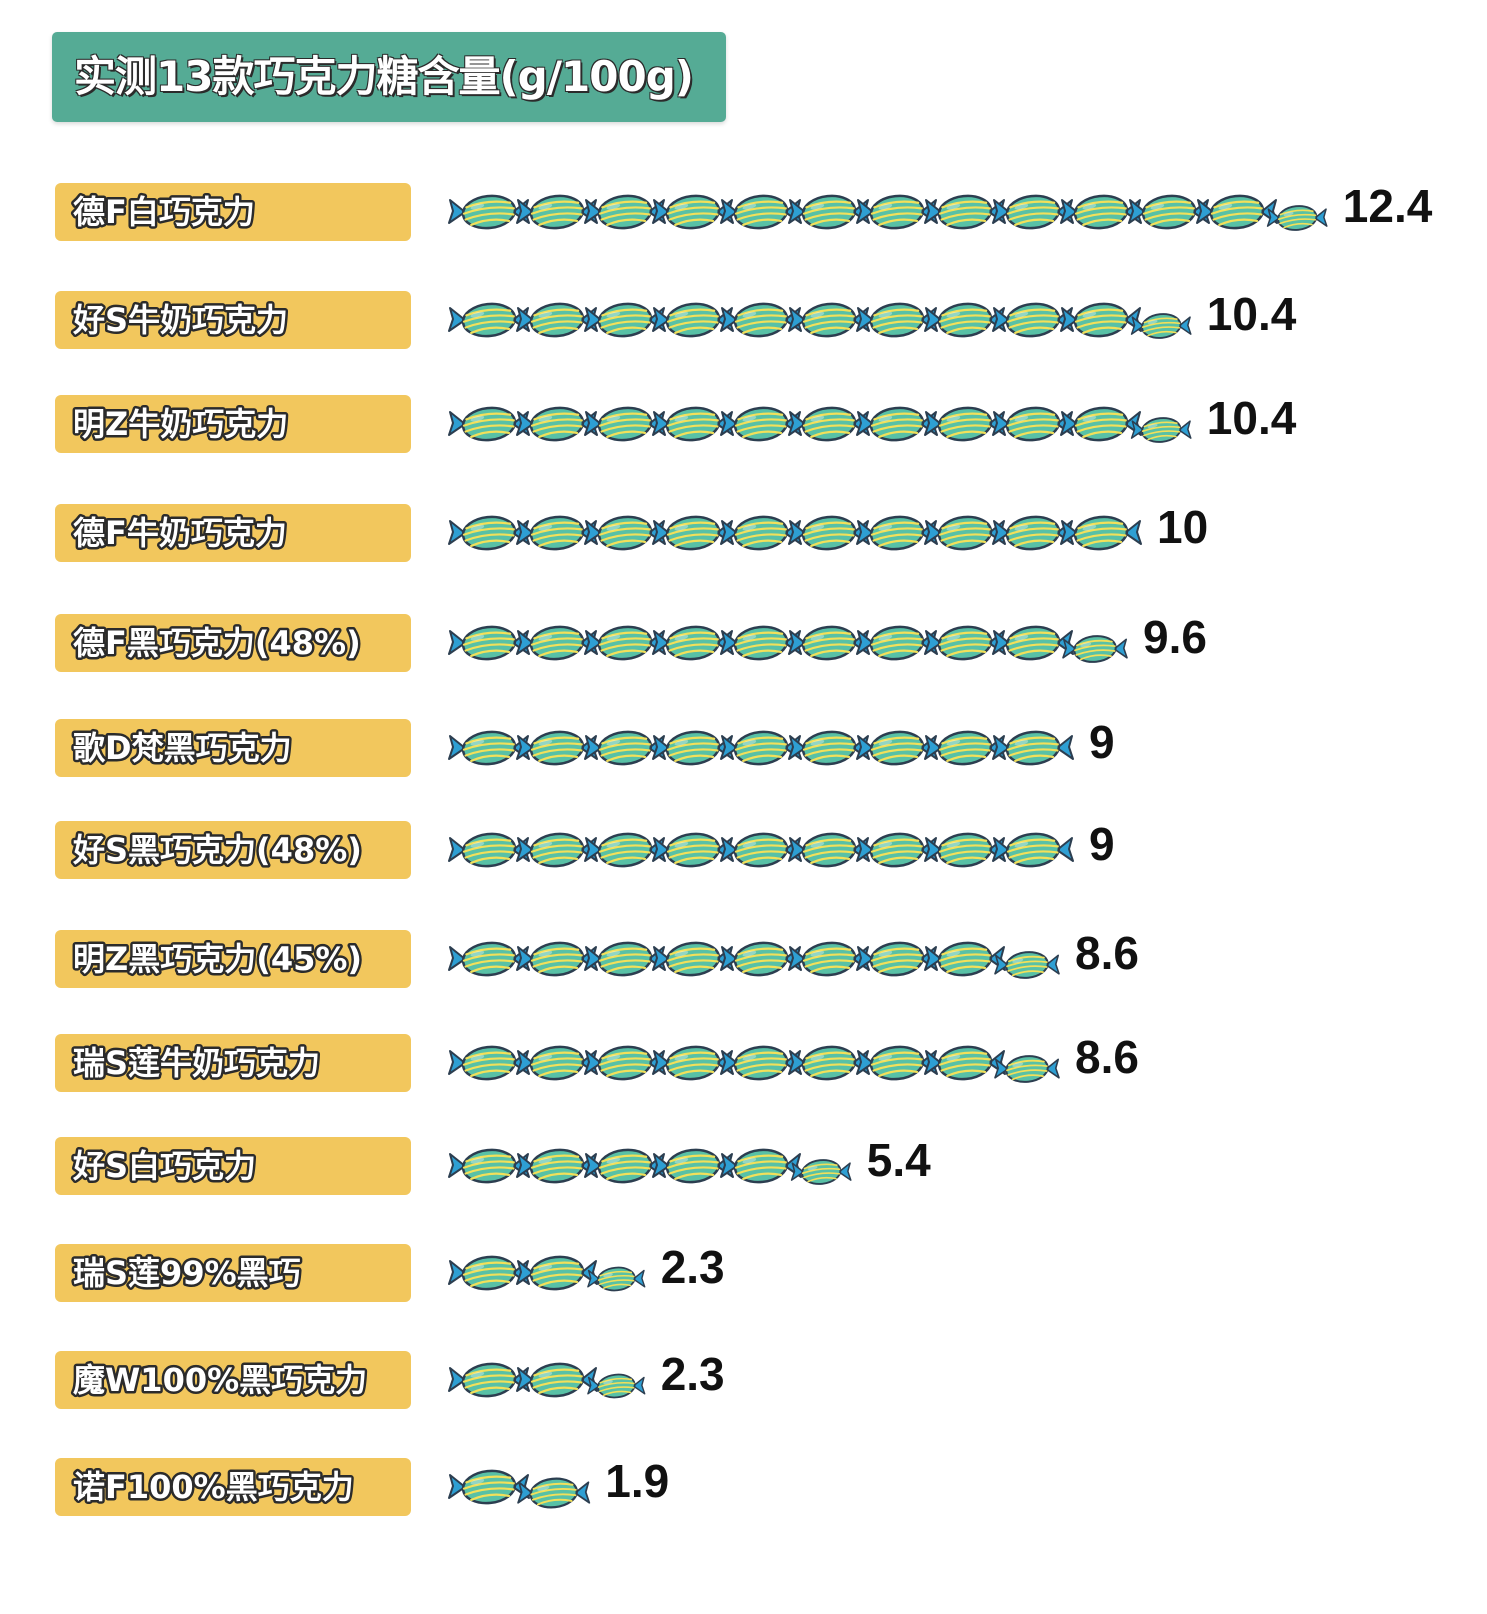  I want to click on chart-title-box: 实测13款巧克力糖含量(g/100g), so click(389, 77).